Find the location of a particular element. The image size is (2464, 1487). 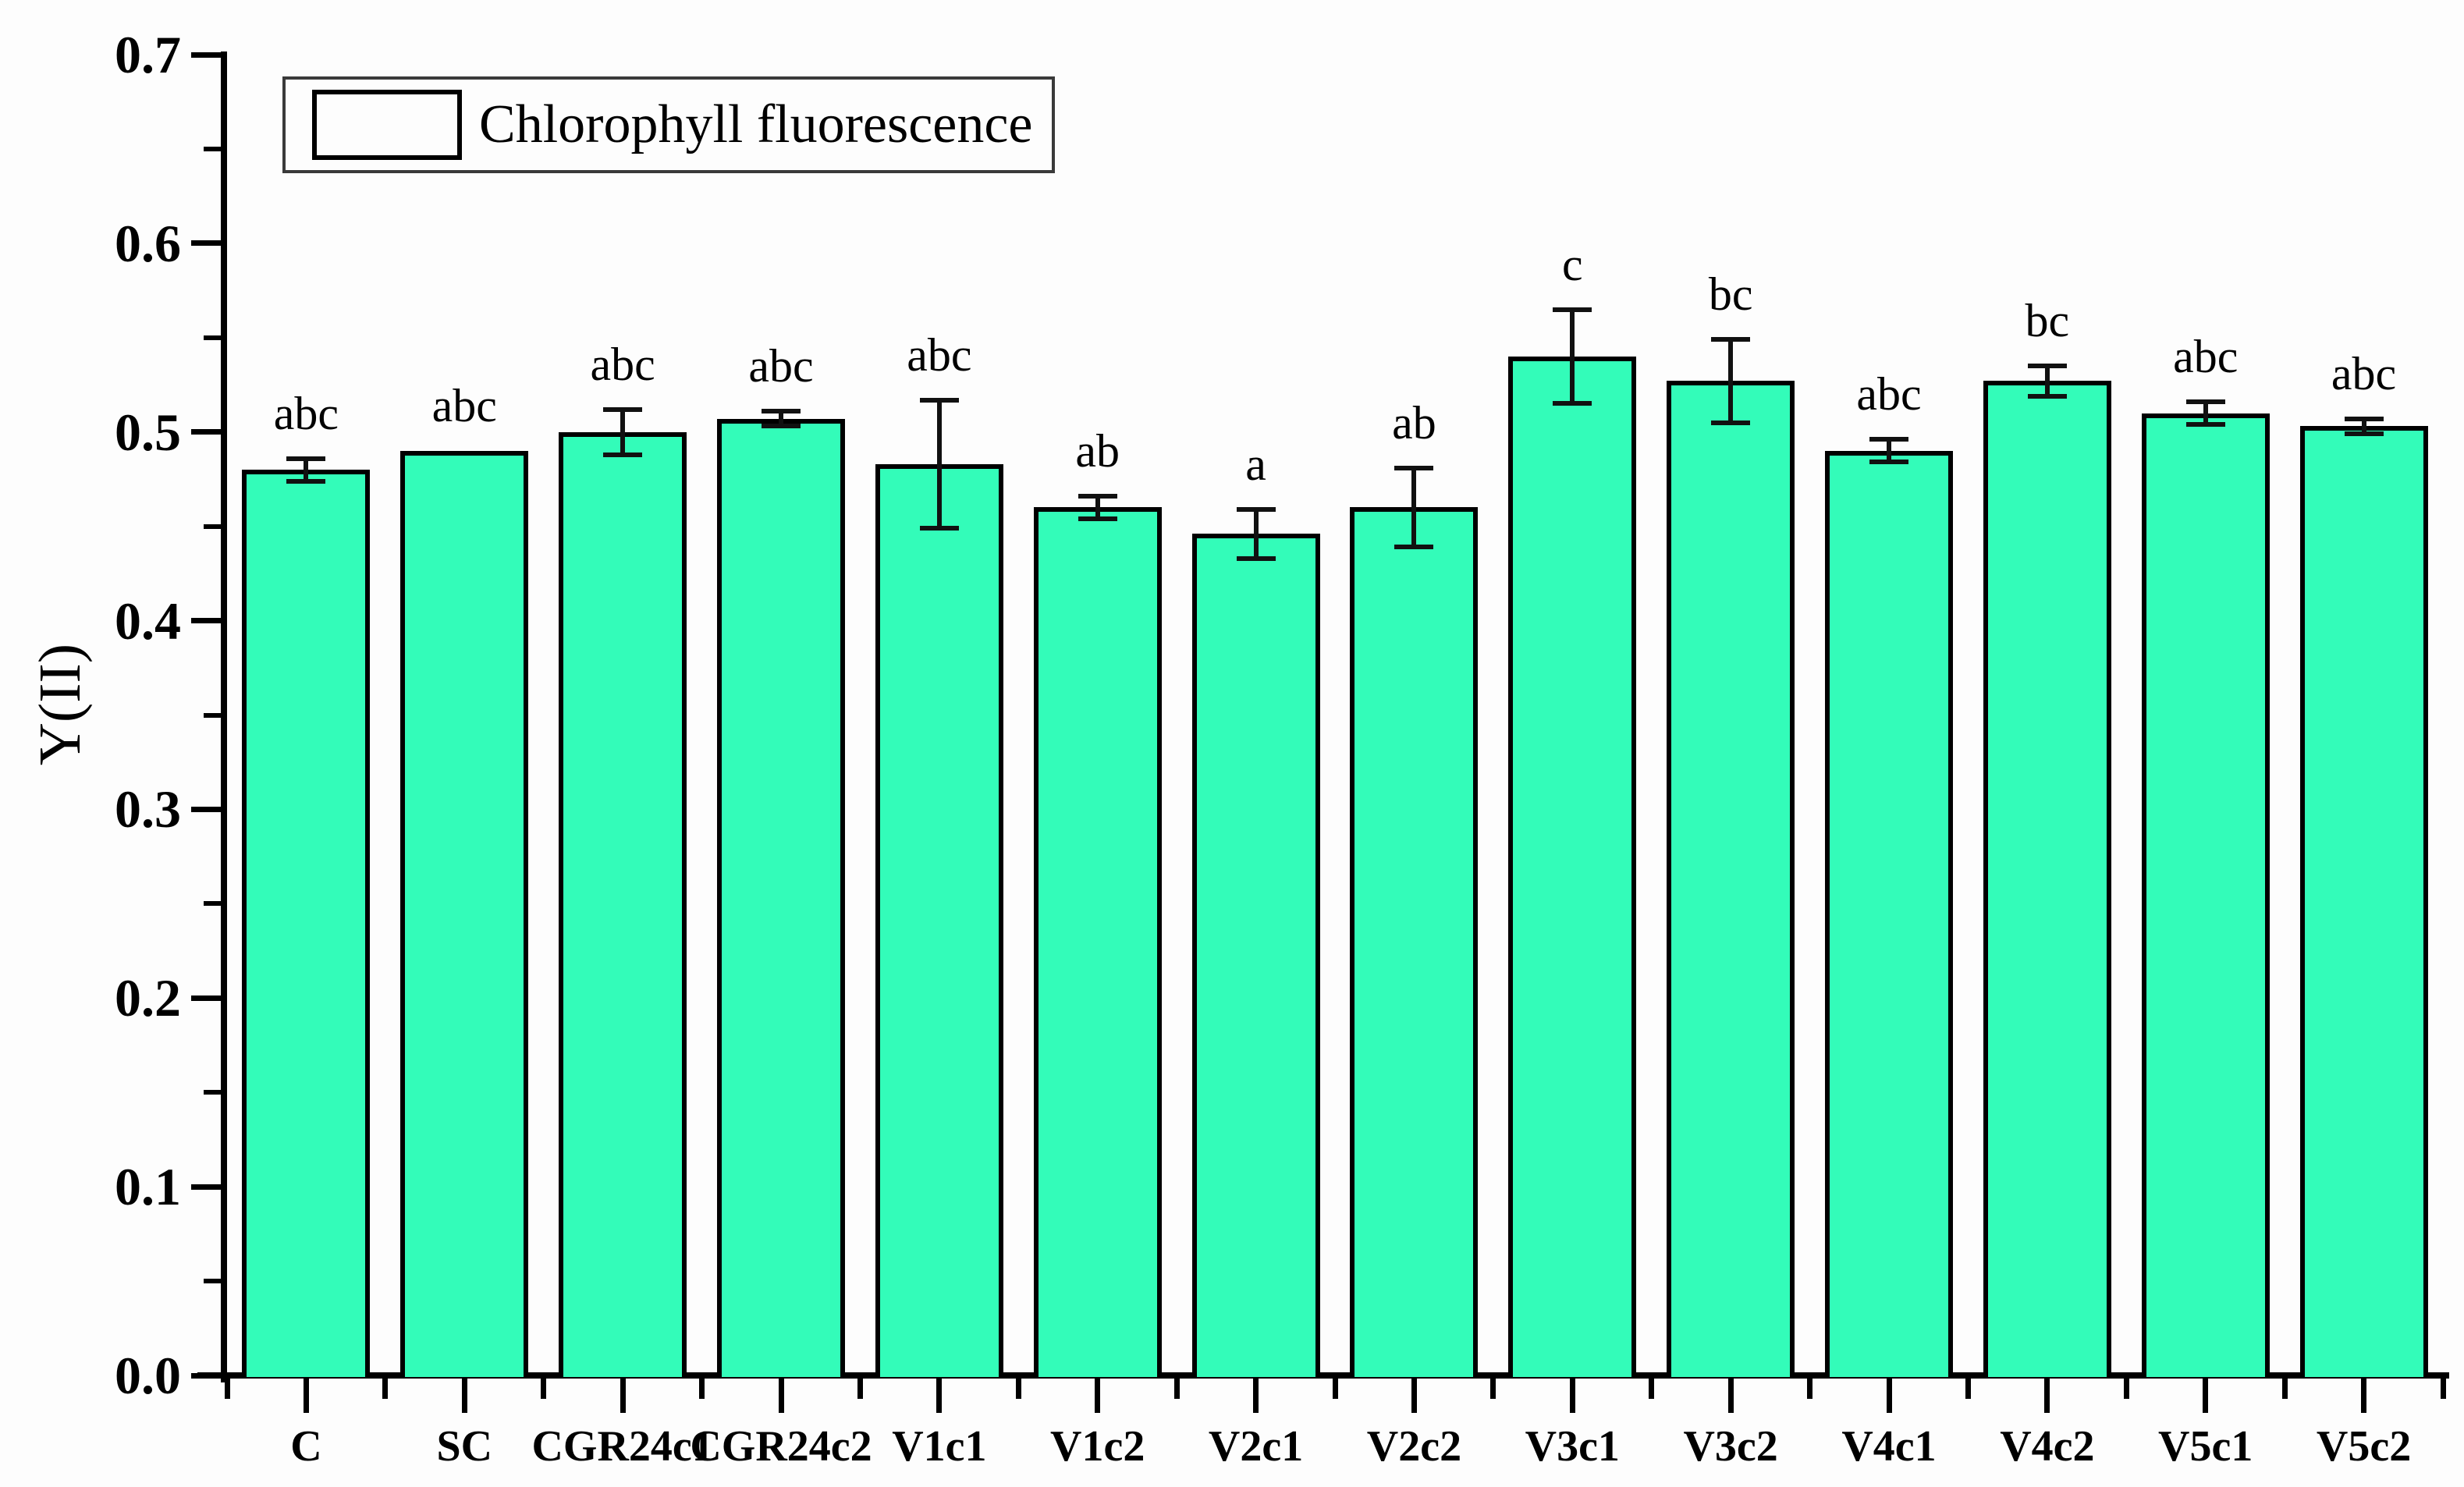

y-tick-label: 0.2 is located at coordinates (148, 998).